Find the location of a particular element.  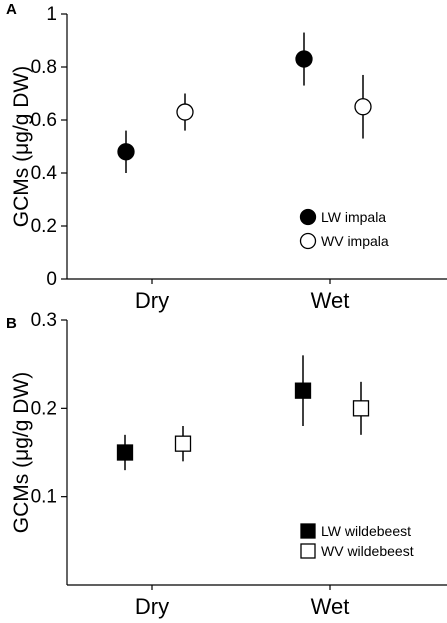

legend-label: WV impala is located at coordinates (355, 241).